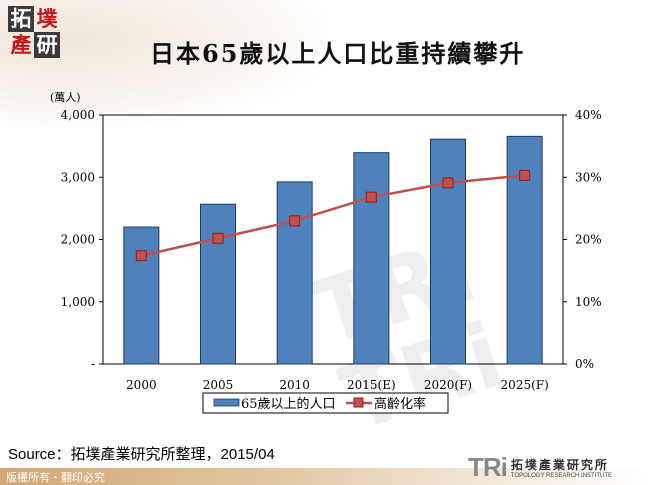  What do you see at coordinates (55, 477) in the screenshot?
I see `copyright-text: 版權所有・翻印必究` at bounding box center [55, 477].